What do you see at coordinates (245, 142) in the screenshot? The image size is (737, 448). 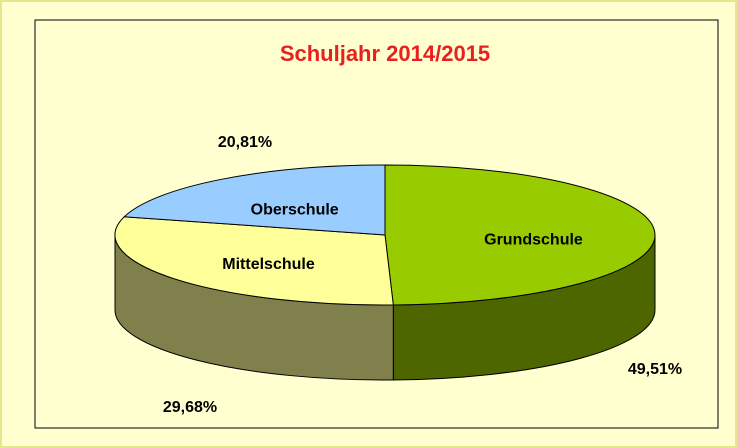 I see `data-label: 20,81%` at bounding box center [245, 142].